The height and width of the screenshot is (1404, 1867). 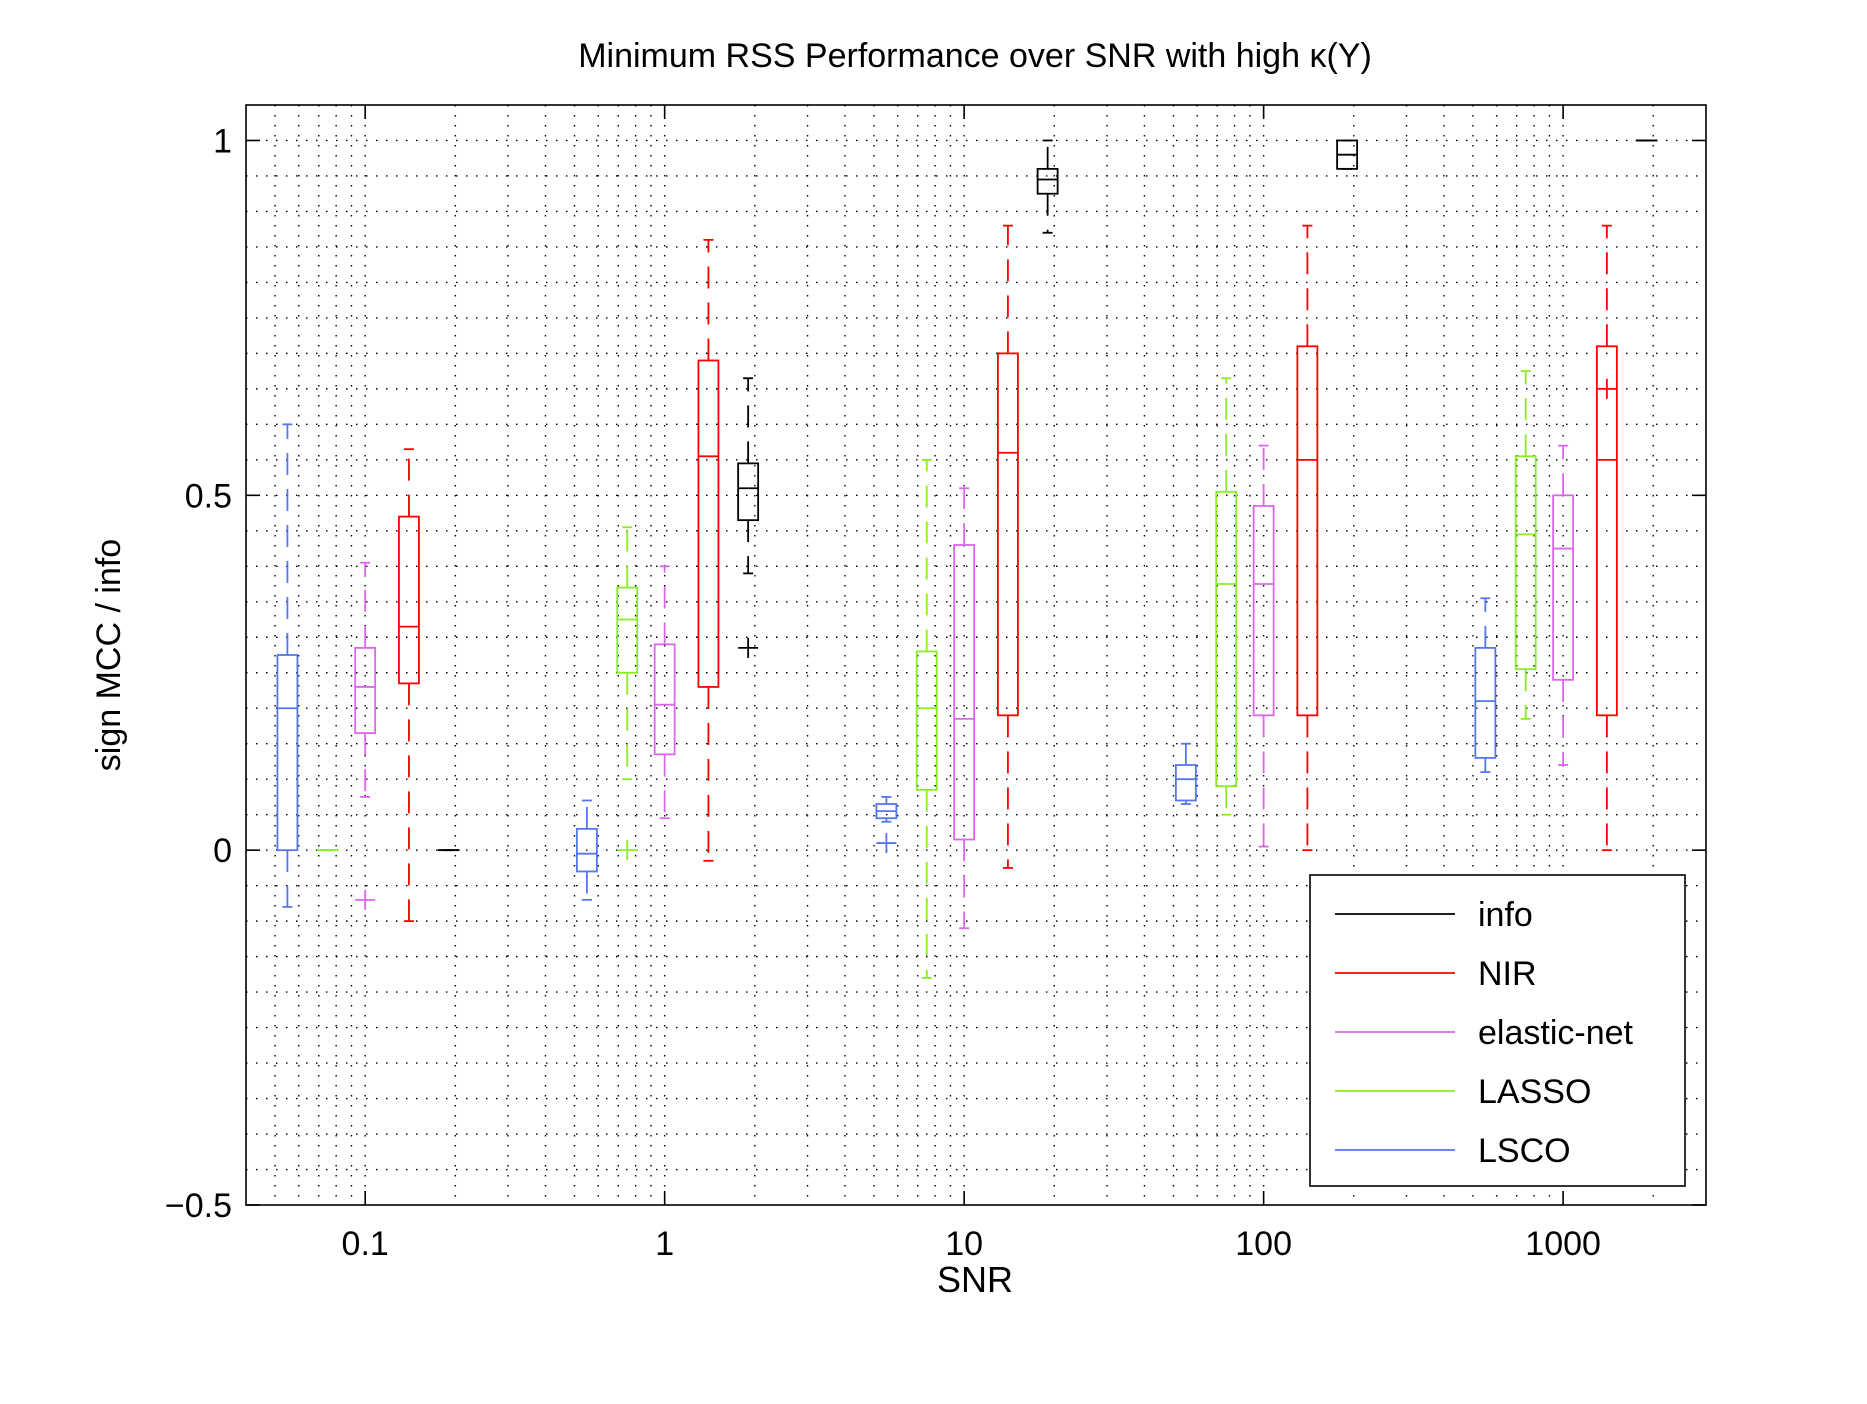 I want to click on legend-label-LASSO: LASSO, so click(x=1534, y=1092).